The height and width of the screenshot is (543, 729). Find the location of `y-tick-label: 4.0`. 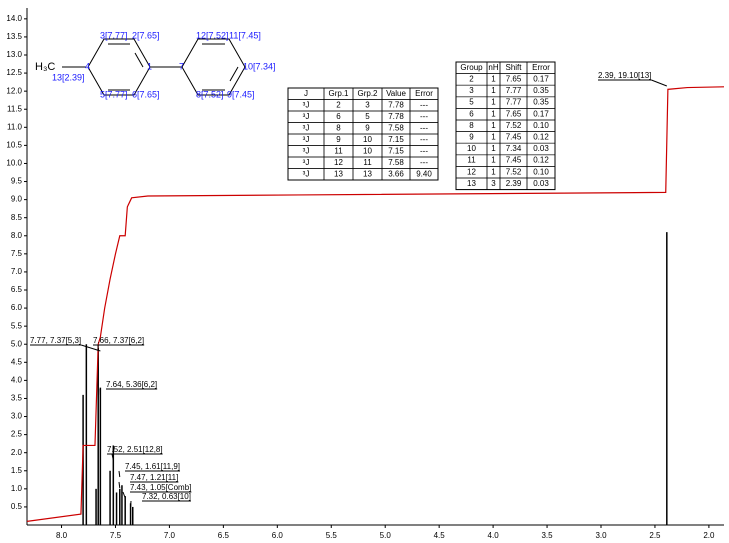

y-tick-label: 4.0 is located at coordinates (17, 379).